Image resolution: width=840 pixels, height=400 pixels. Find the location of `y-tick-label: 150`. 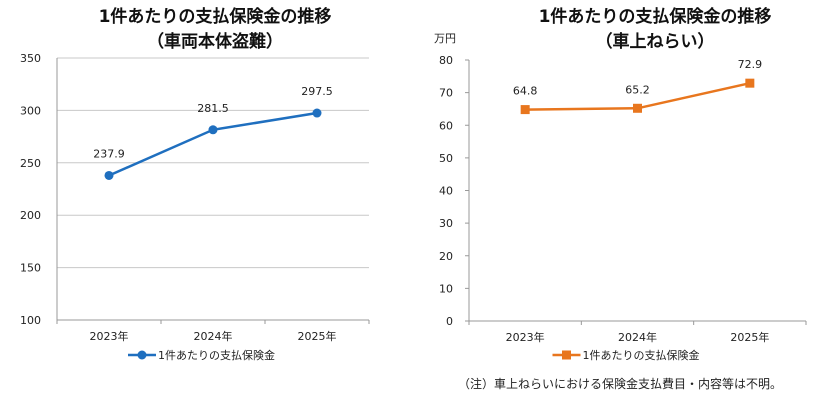

y-tick-label: 150 is located at coordinates (30, 268).